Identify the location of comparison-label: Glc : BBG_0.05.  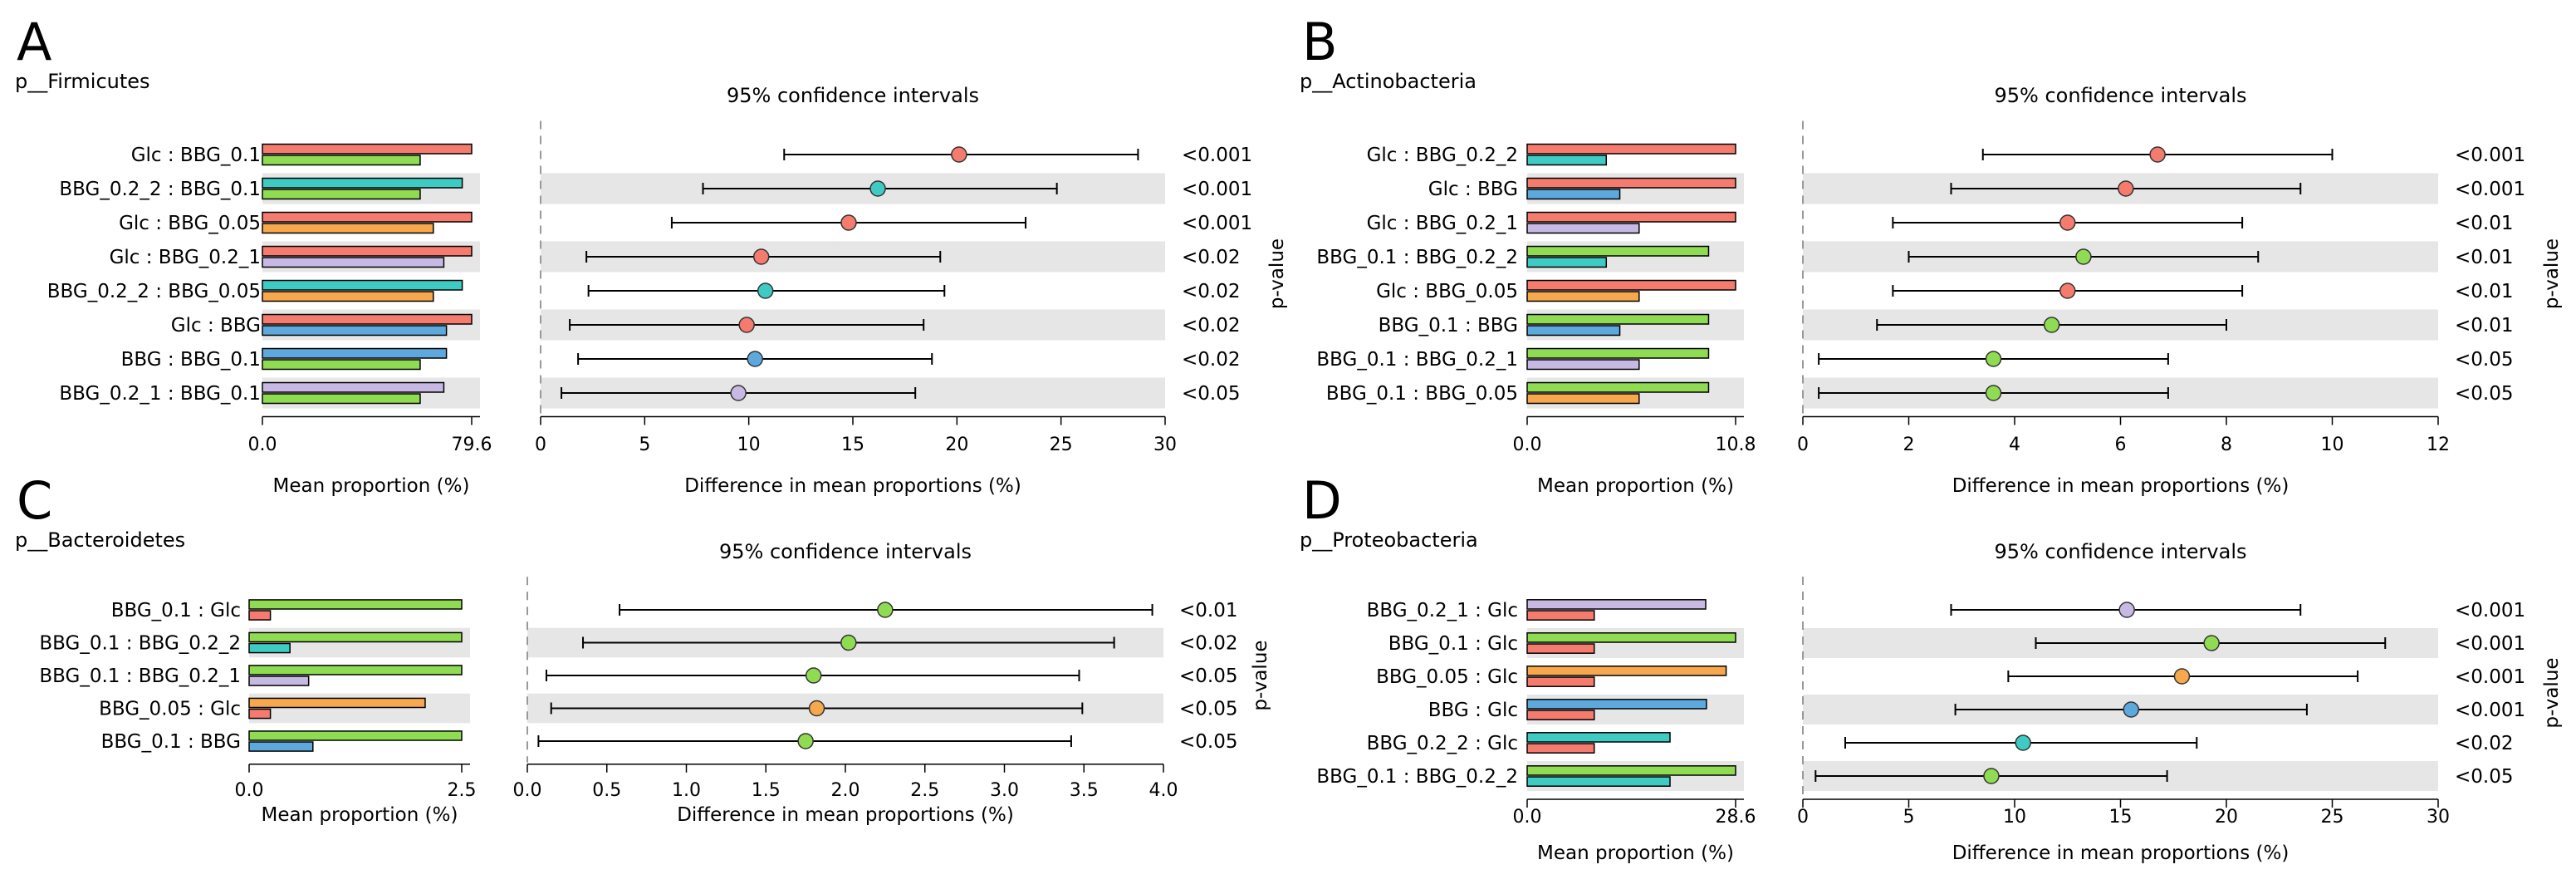
(1447, 291).